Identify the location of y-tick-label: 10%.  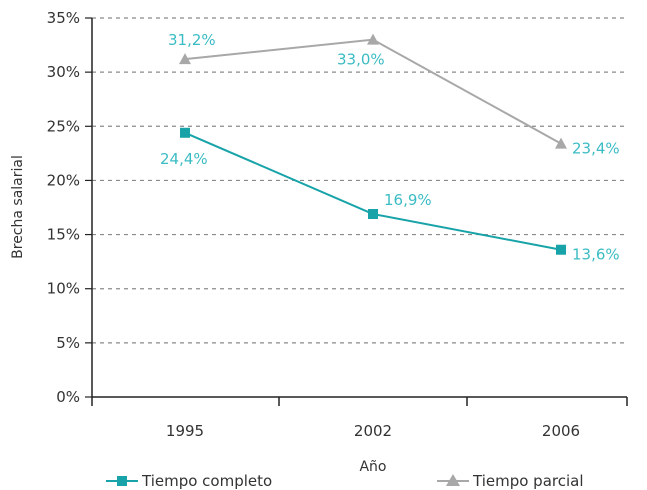
(63, 289).